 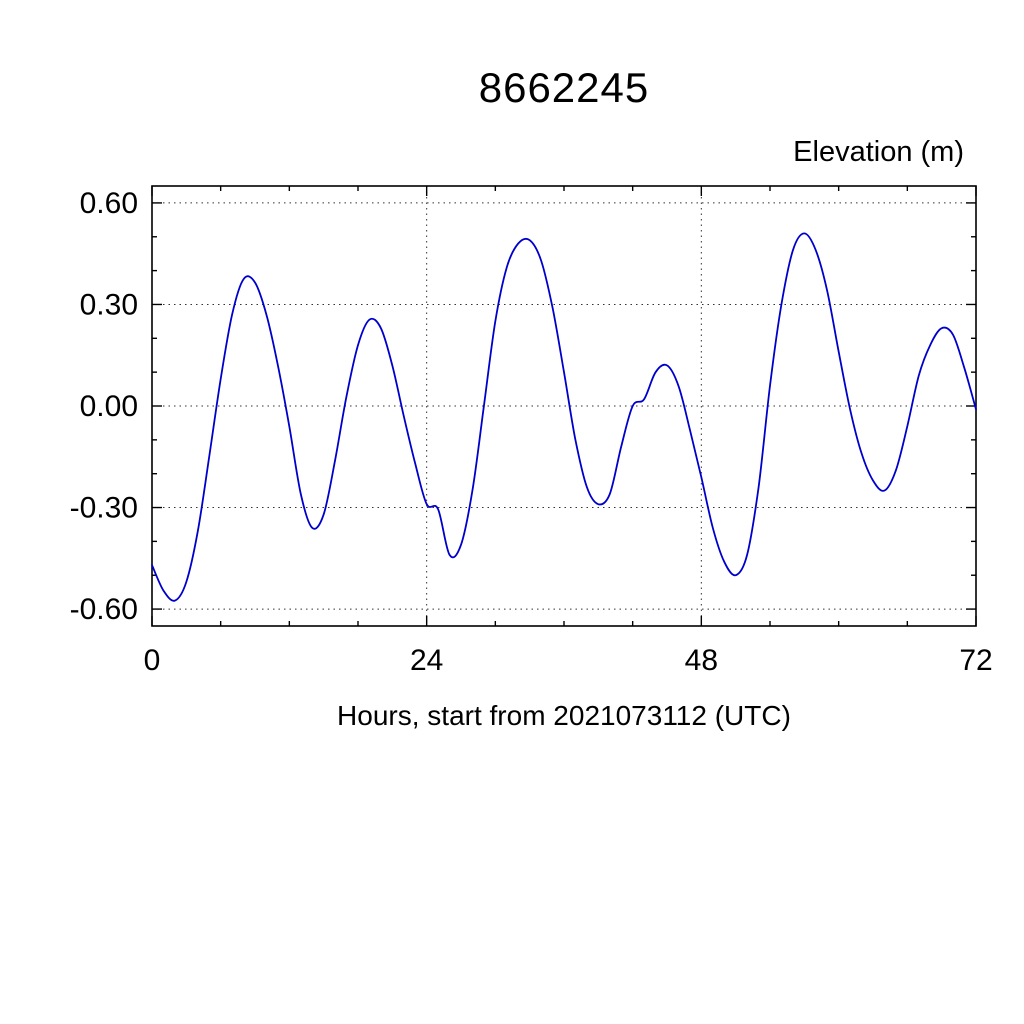 I want to click on chart-title: 8662245, so click(x=564, y=87).